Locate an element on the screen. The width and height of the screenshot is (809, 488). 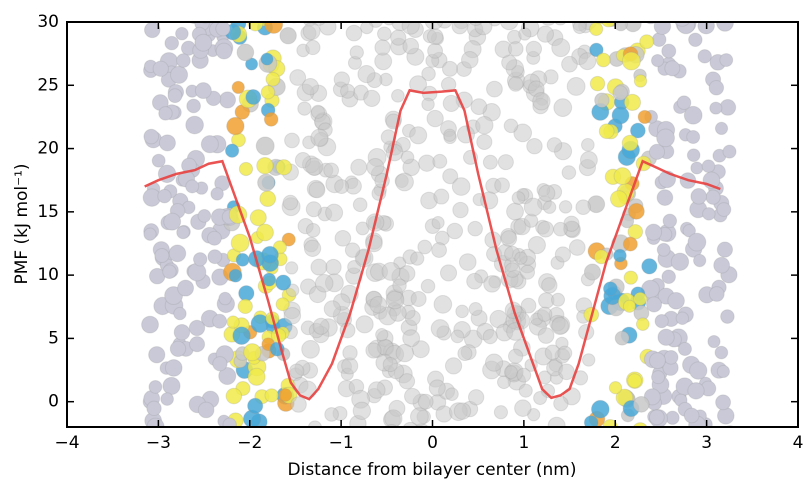
y-tick-label: 20 is located at coordinates (48, 149).